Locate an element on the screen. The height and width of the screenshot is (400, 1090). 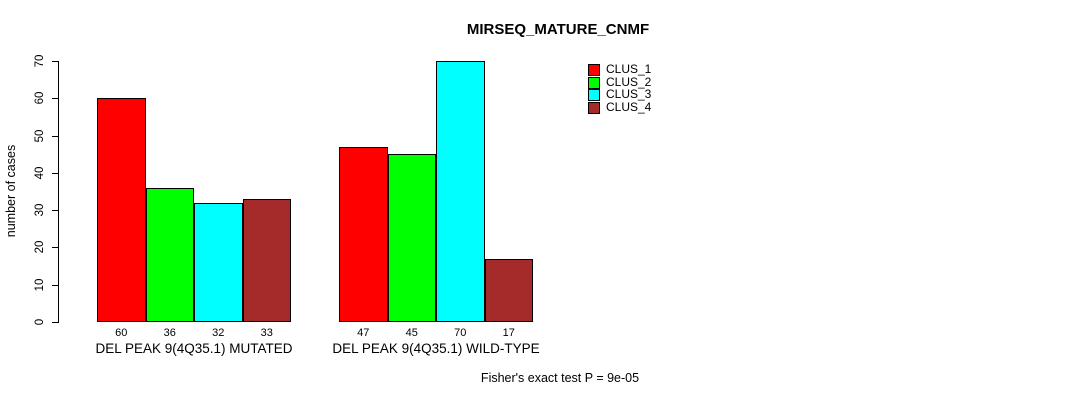
bar-clus_2-group1 is located at coordinates (169, 254).